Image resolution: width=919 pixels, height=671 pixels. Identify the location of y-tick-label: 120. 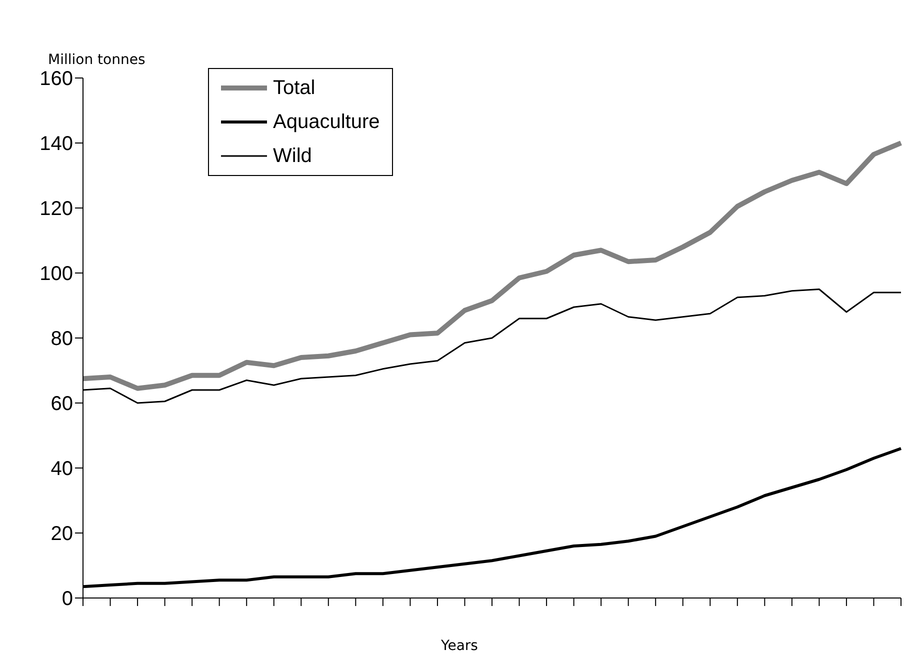
(56, 209).